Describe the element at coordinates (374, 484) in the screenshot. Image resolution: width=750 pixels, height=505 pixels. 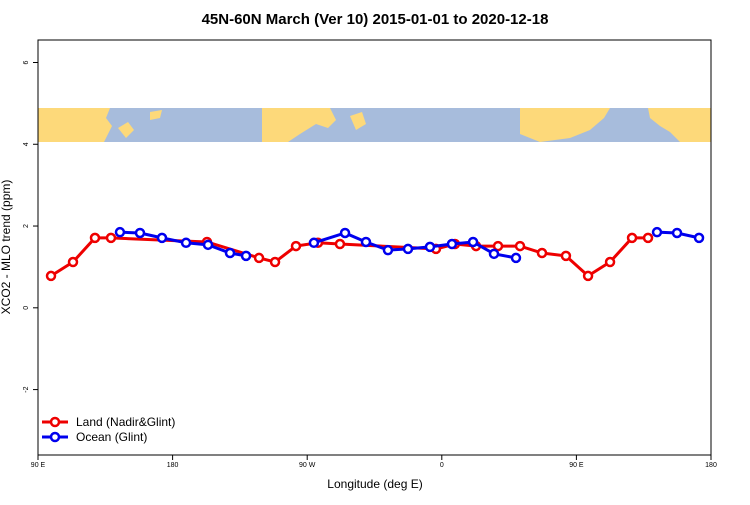
I see `x-axis-label: Longitude (deg E)` at that location.